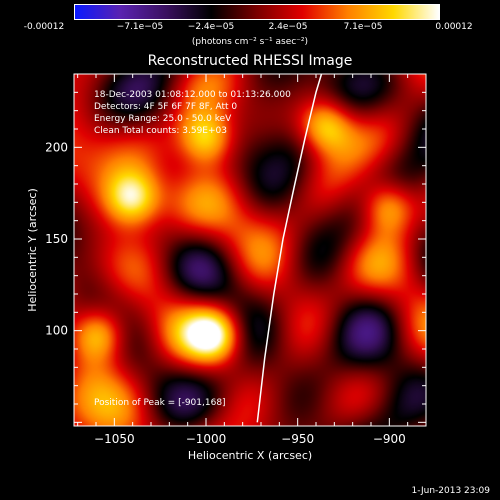 This screenshot has width=500, height=500. I want to click on y-tick-label: 100, so click(56, 331).